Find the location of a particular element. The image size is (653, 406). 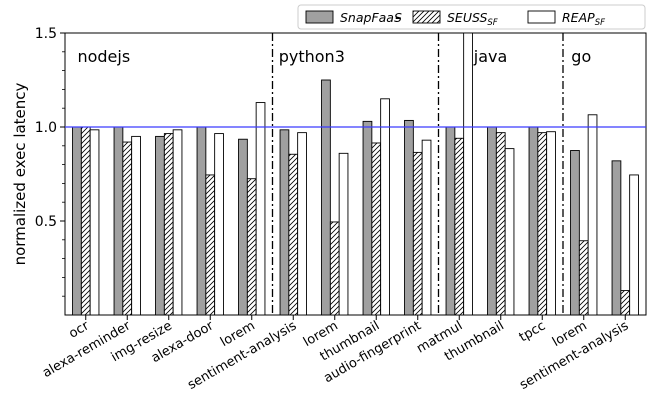

y-axis-title: normalized exec latency is located at coordinates (20, 173).